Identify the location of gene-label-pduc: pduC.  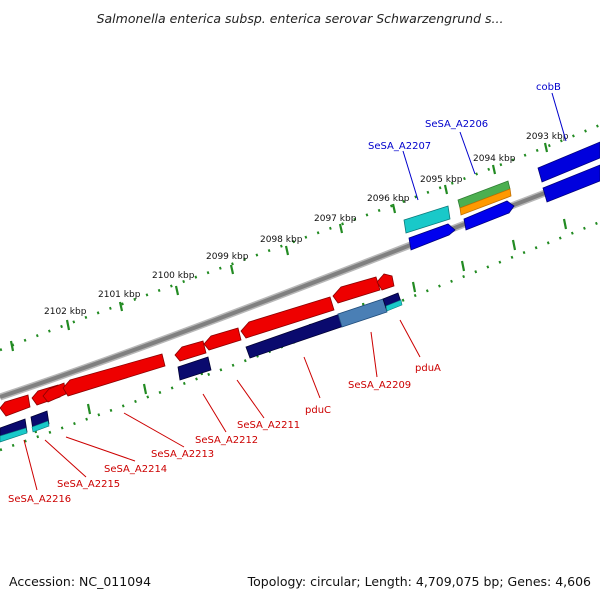
(318, 410).